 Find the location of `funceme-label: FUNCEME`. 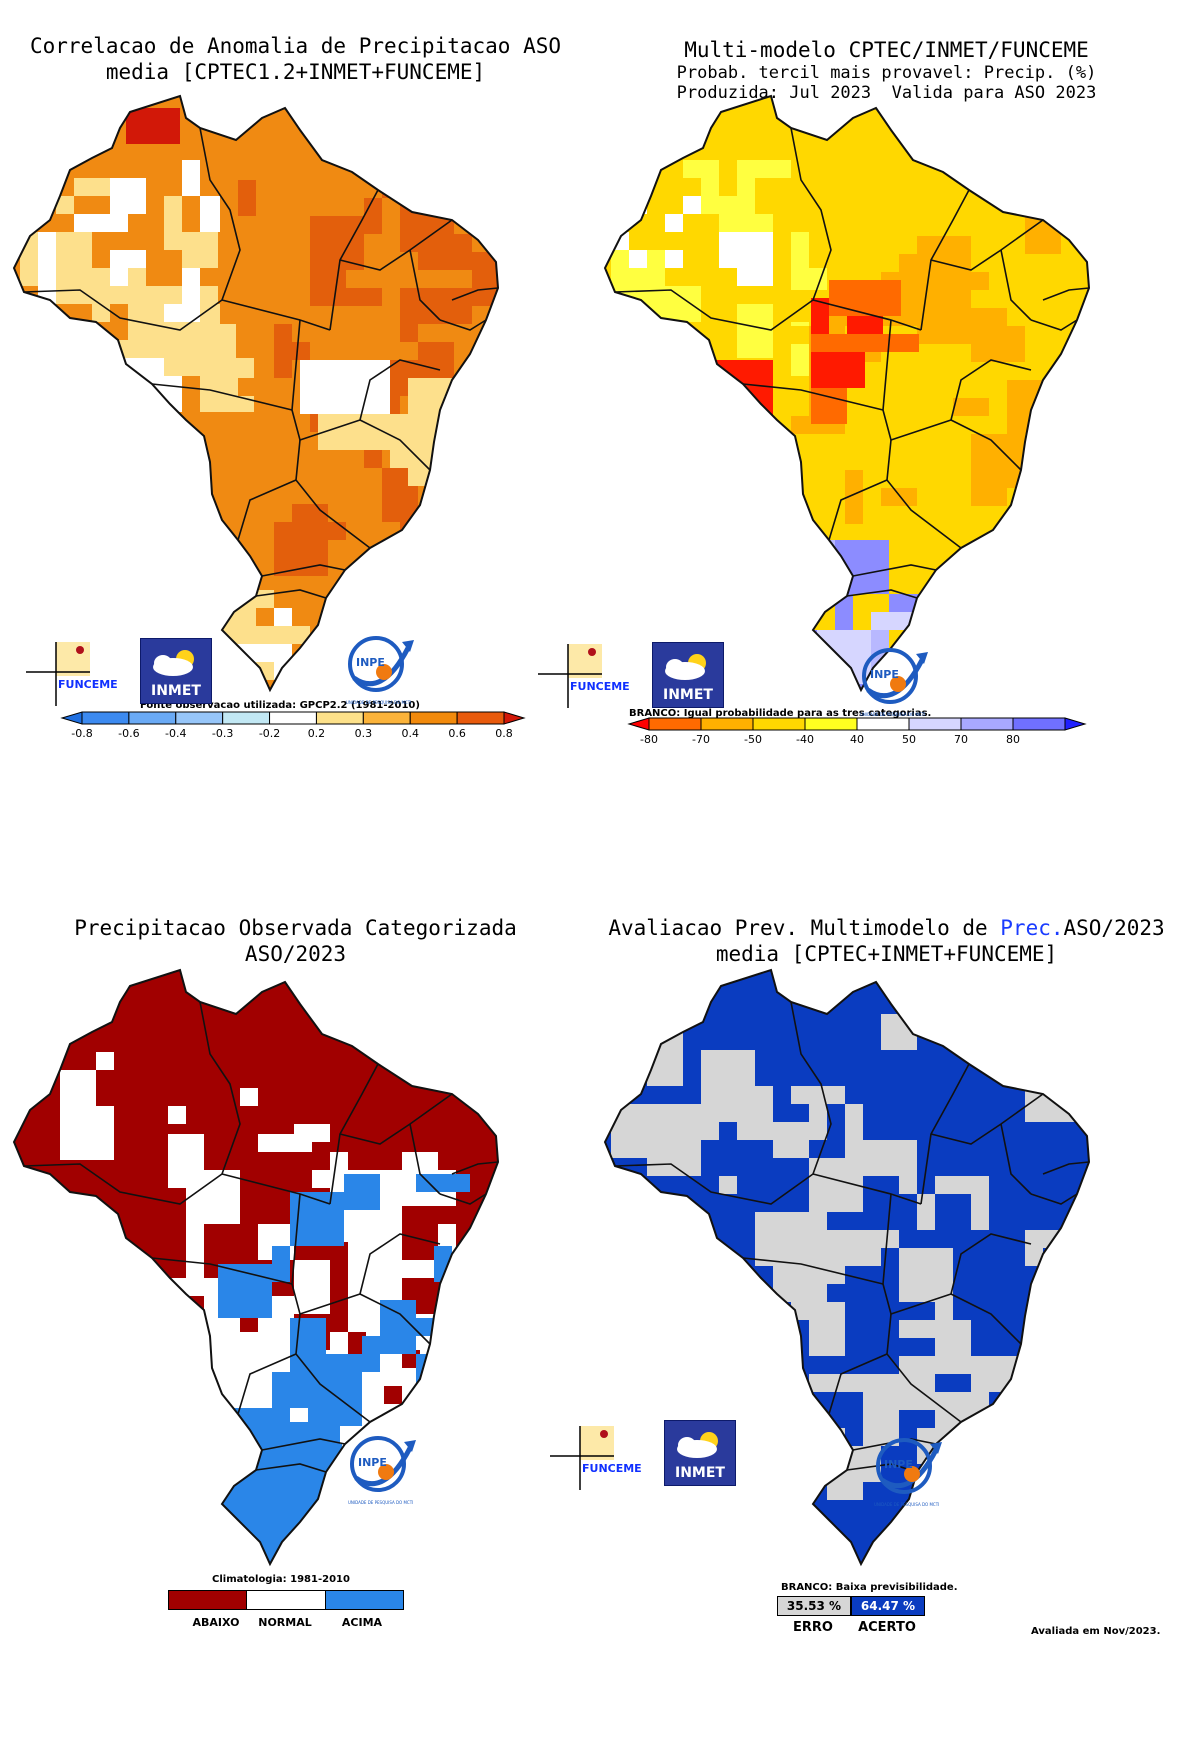

funceme-label: FUNCEME is located at coordinates (600, 686).